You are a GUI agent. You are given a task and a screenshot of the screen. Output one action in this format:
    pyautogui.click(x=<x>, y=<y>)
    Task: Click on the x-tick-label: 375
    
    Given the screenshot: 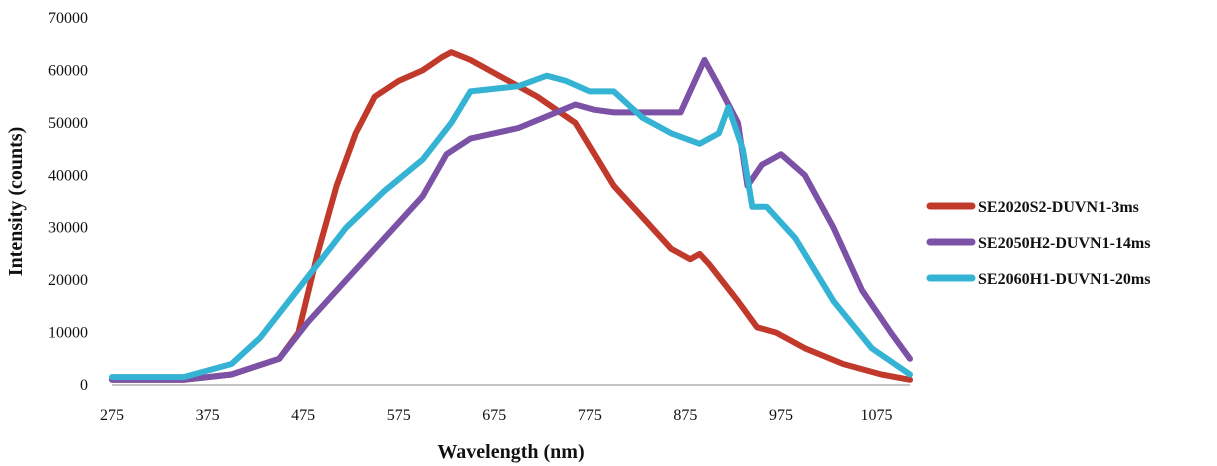 What is the action you would take?
    pyautogui.click(x=208, y=415)
    